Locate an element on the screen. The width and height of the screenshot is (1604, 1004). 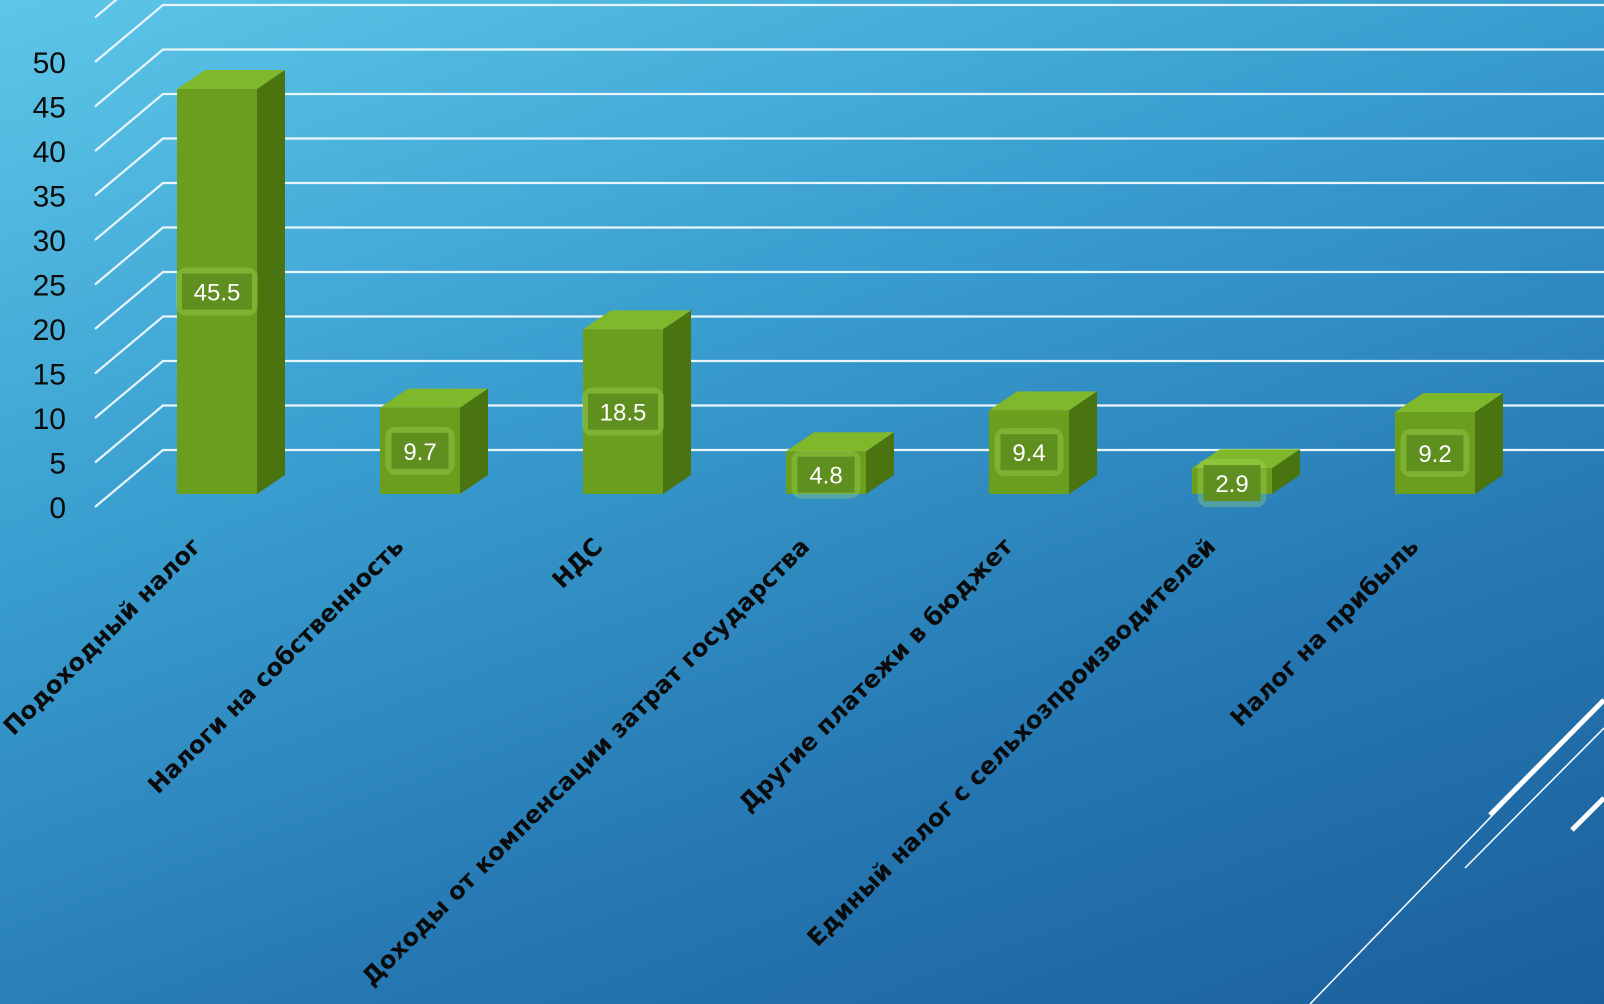
data-label-text: 9.4 is located at coordinates (1028, 453).